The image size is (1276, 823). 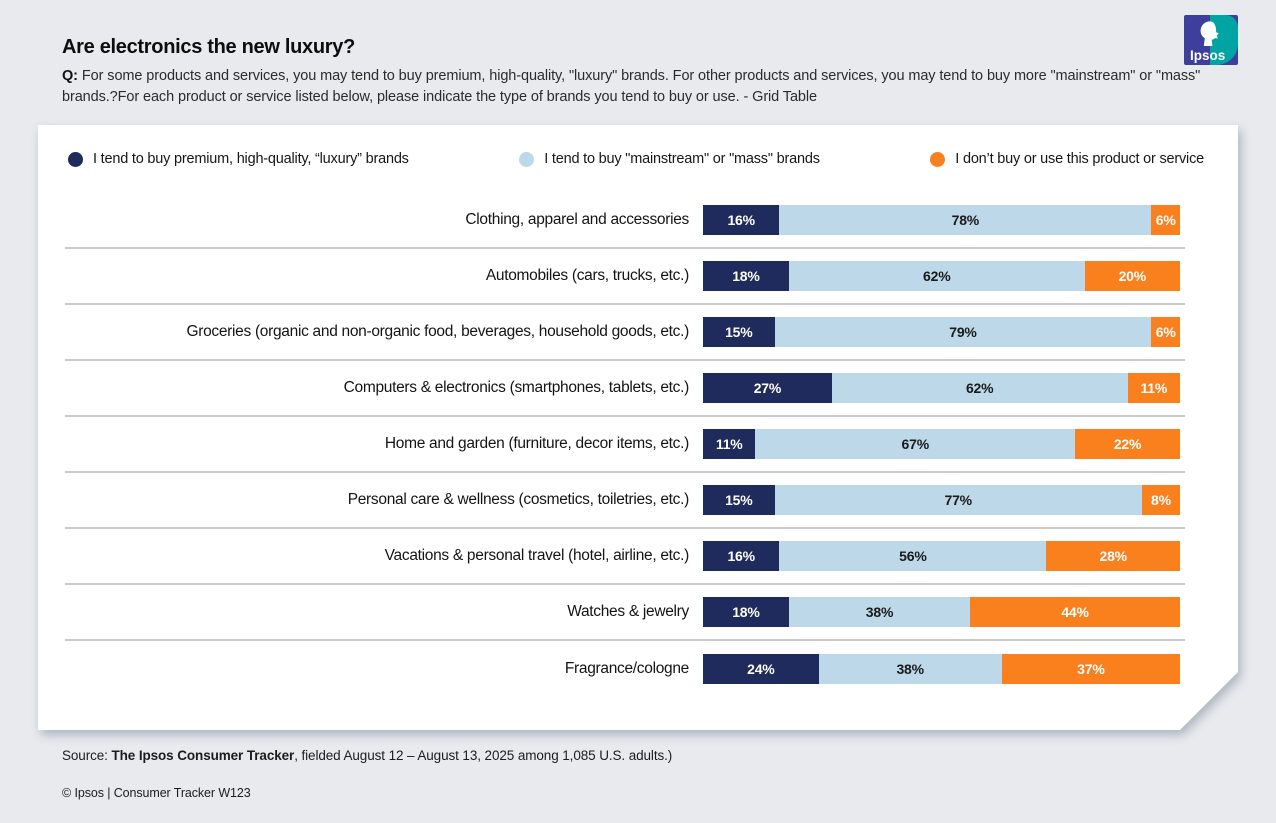 I want to click on bar-value-label: 20%, so click(x=1132, y=276).